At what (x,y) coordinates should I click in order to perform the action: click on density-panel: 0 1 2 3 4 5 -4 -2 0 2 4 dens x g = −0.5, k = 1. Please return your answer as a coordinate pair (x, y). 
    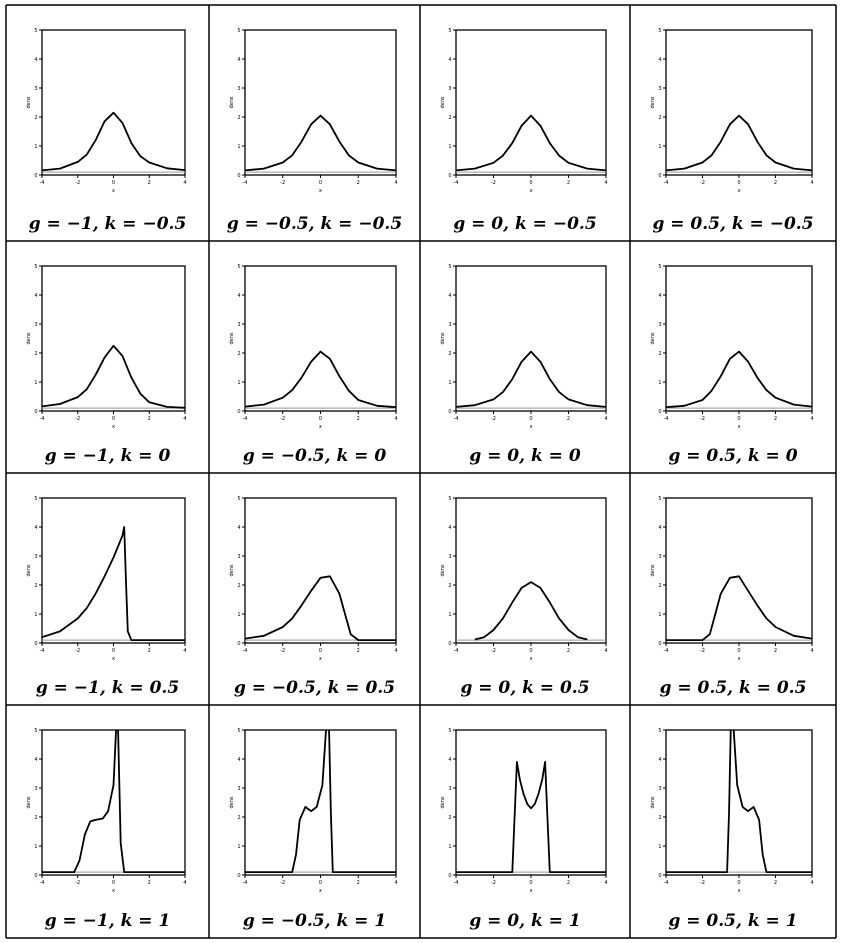
    Looking at the image, I should click on (313, 829).